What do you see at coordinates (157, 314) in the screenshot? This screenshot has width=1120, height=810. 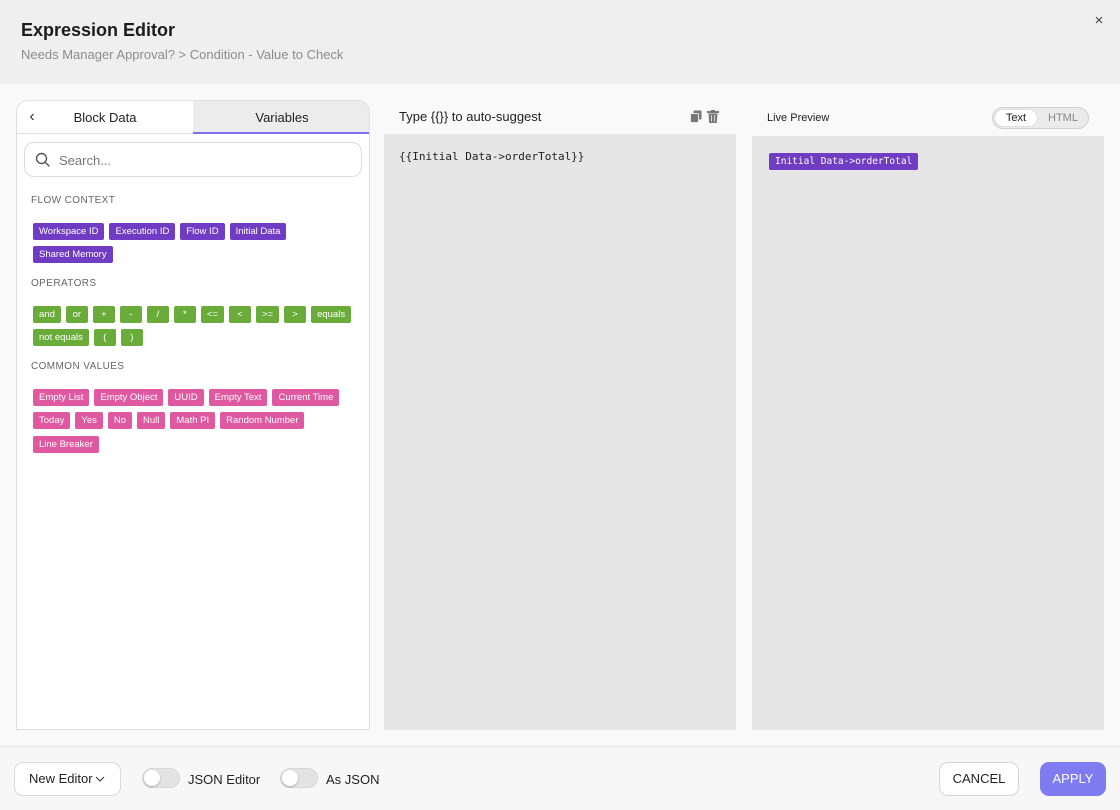 I see `chip-op-divide: /` at bounding box center [157, 314].